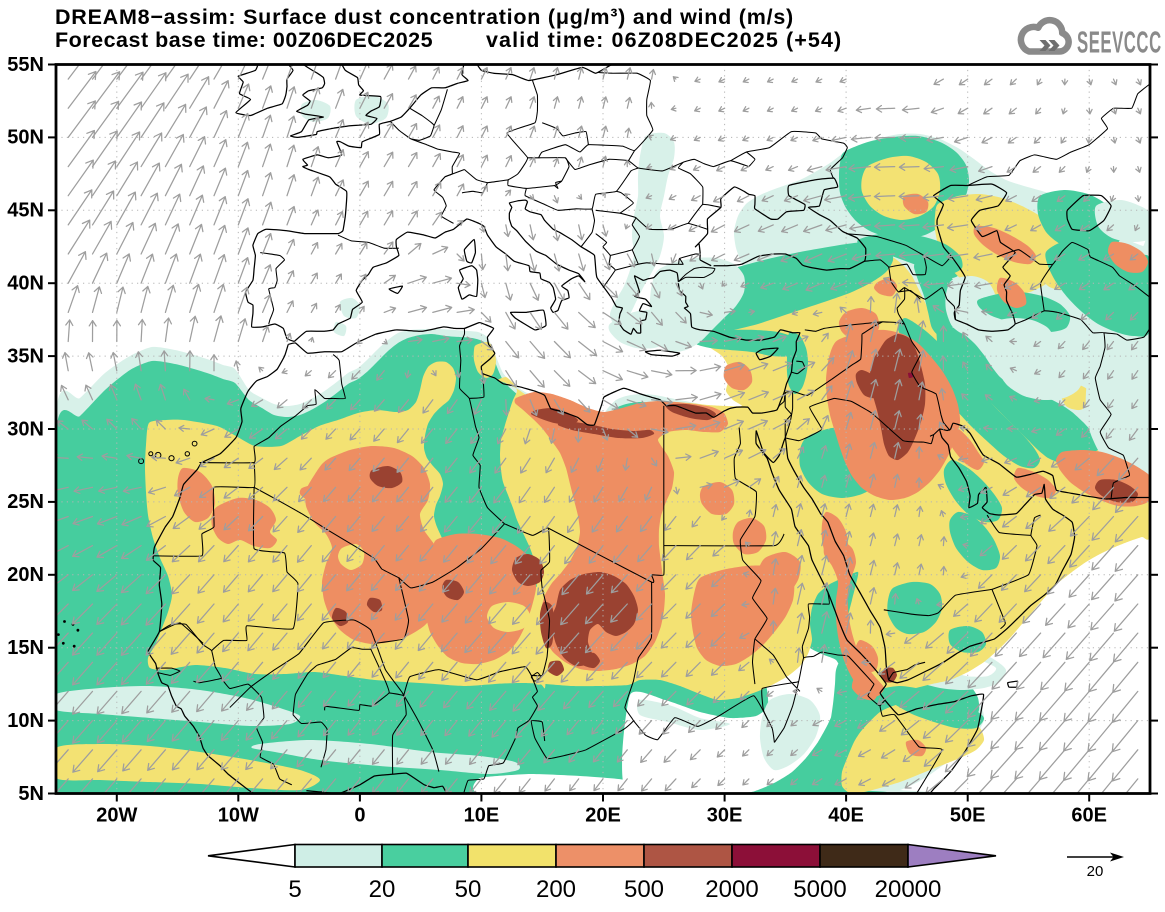  I want to click on svg-text: SEEVCCC, so click(1119, 42).